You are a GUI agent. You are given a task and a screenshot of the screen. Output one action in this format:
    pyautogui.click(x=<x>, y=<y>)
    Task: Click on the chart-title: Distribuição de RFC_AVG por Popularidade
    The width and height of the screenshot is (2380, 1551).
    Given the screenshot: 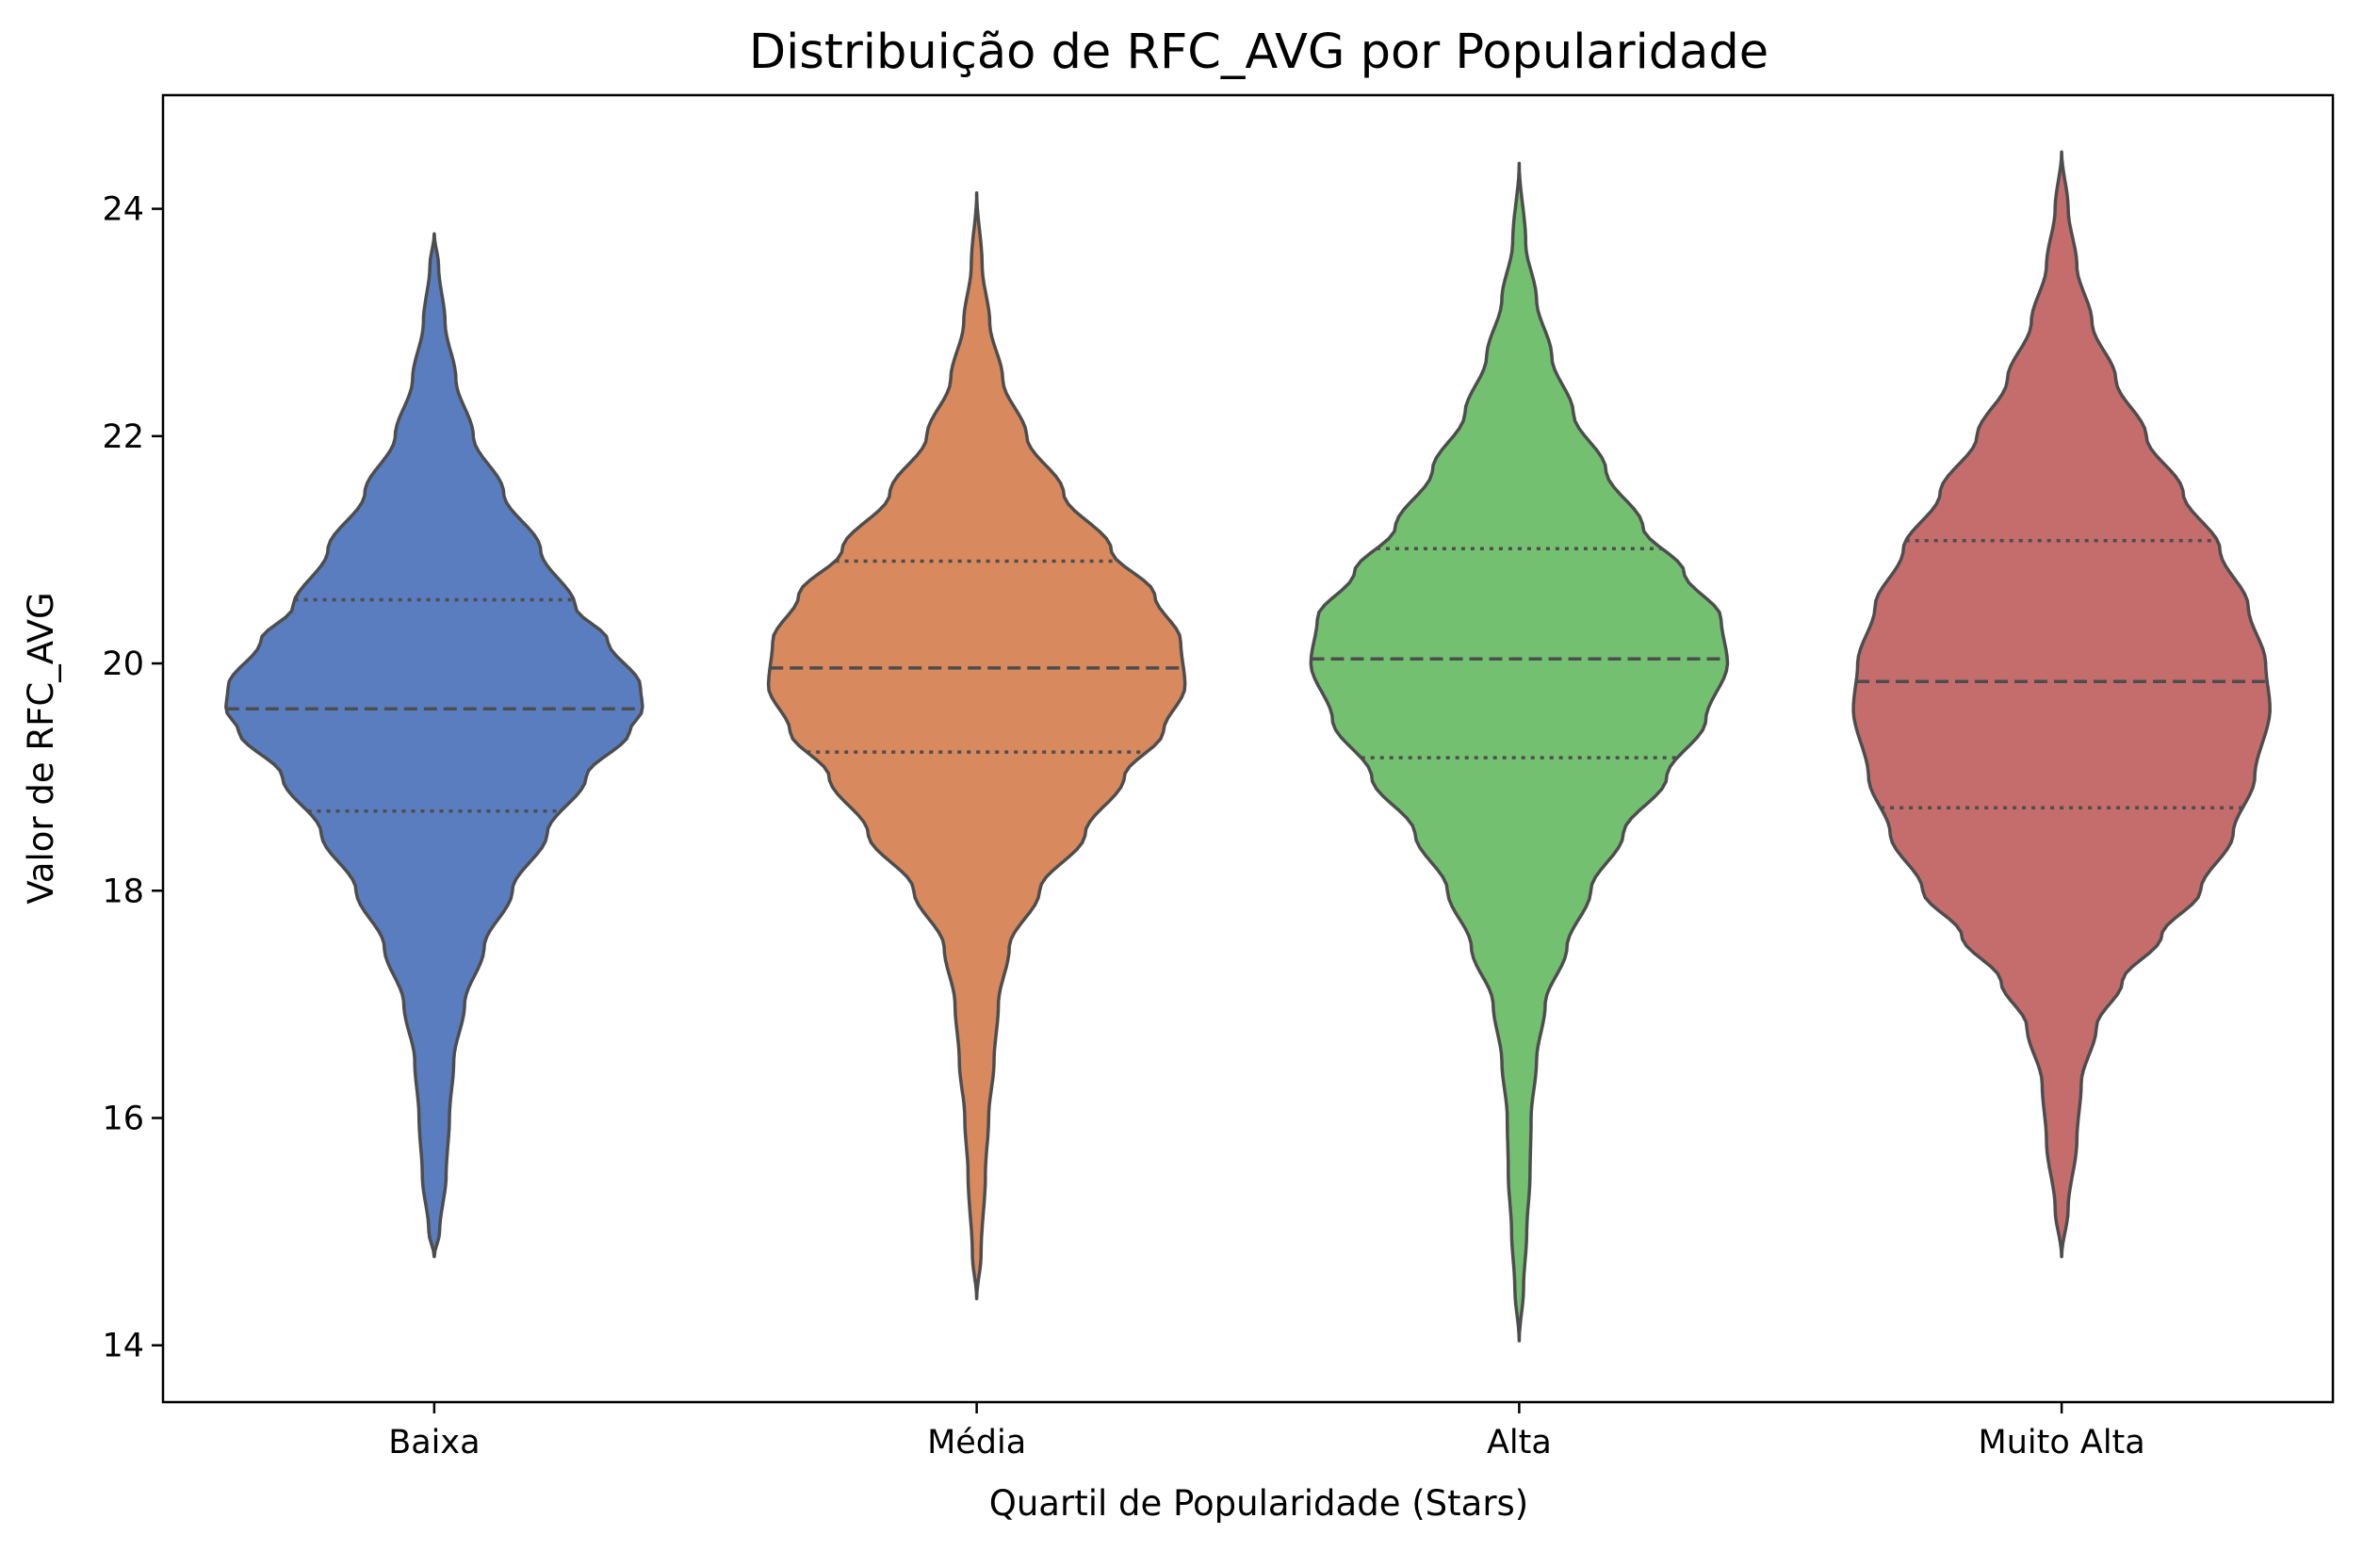 What is the action you would take?
    pyautogui.click(x=1259, y=52)
    